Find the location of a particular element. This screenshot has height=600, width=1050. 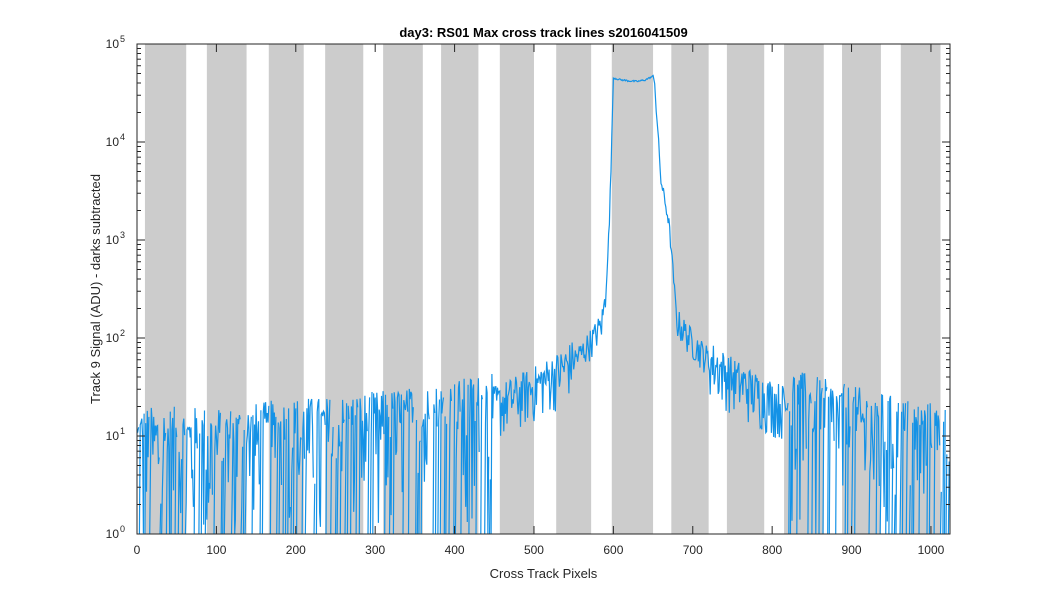

x-axis-label: Cross Track Pixels is located at coordinates (544, 573).